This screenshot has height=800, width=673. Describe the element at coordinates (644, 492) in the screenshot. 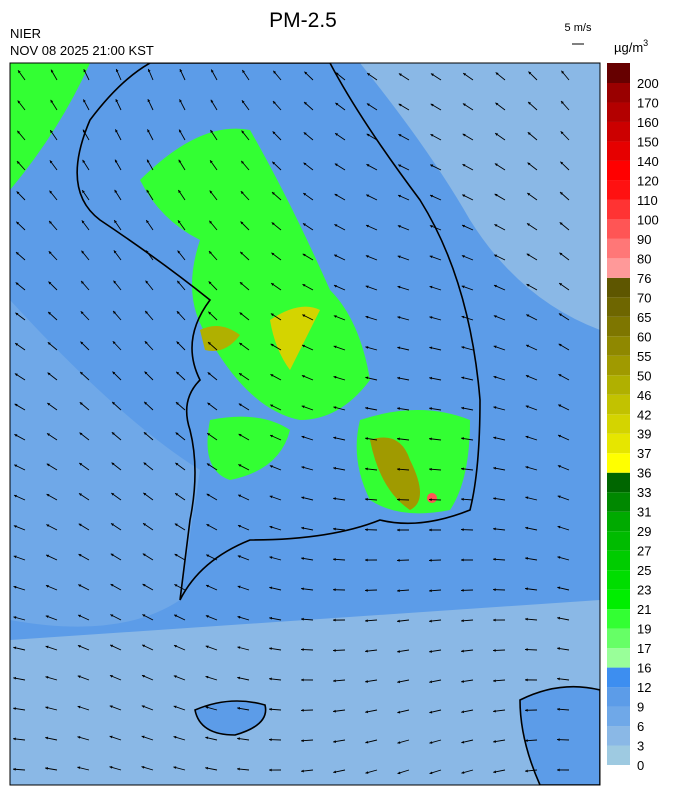

I see `colorbar-label: 33` at that location.